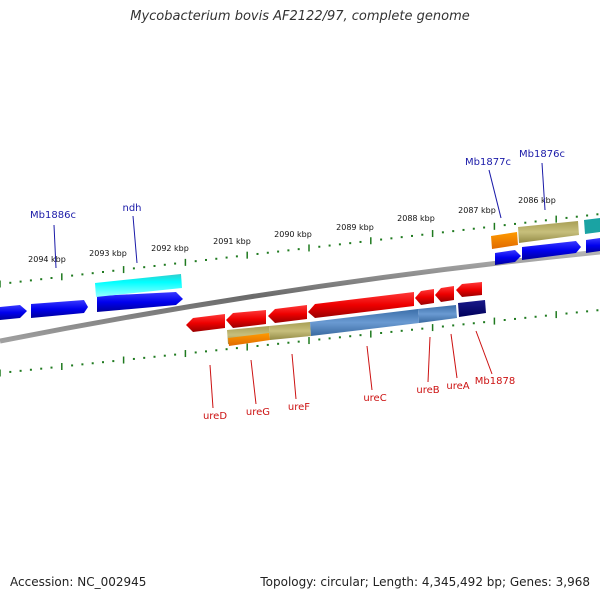 This screenshot has height=600, width=600. What do you see at coordinates (258, 412) in the screenshot?
I see `gene-label-ureg: ureG` at bounding box center [258, 412].